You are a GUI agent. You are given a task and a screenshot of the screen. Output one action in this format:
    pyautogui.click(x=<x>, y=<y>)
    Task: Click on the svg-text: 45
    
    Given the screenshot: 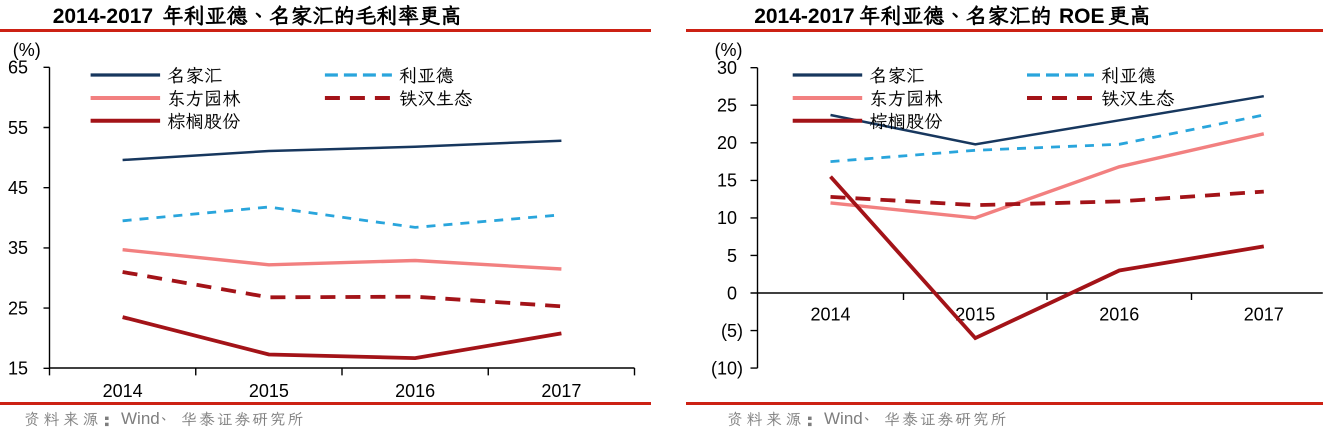 What is the action you would take?
    pyautogui.click(x=18, y=188)
    